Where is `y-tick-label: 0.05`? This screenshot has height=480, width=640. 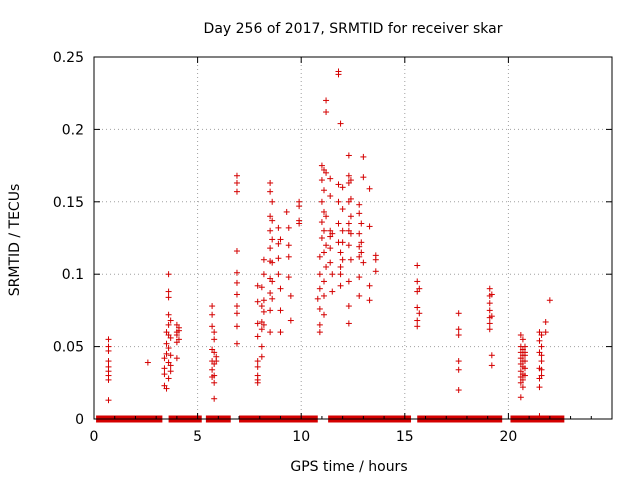
y-tick-label: 0.05 is located at coordinates (68, 348).